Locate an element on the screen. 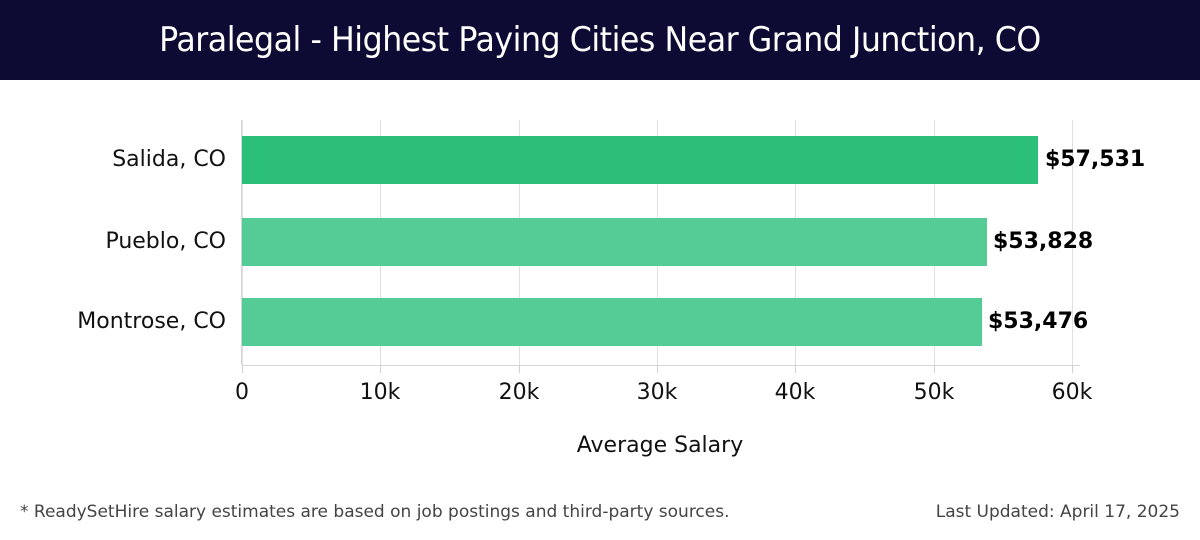 Image resolution: width=1200 pixels, height=540 pixels. value-label: $53,476 is located at coordinates (1038, 321).